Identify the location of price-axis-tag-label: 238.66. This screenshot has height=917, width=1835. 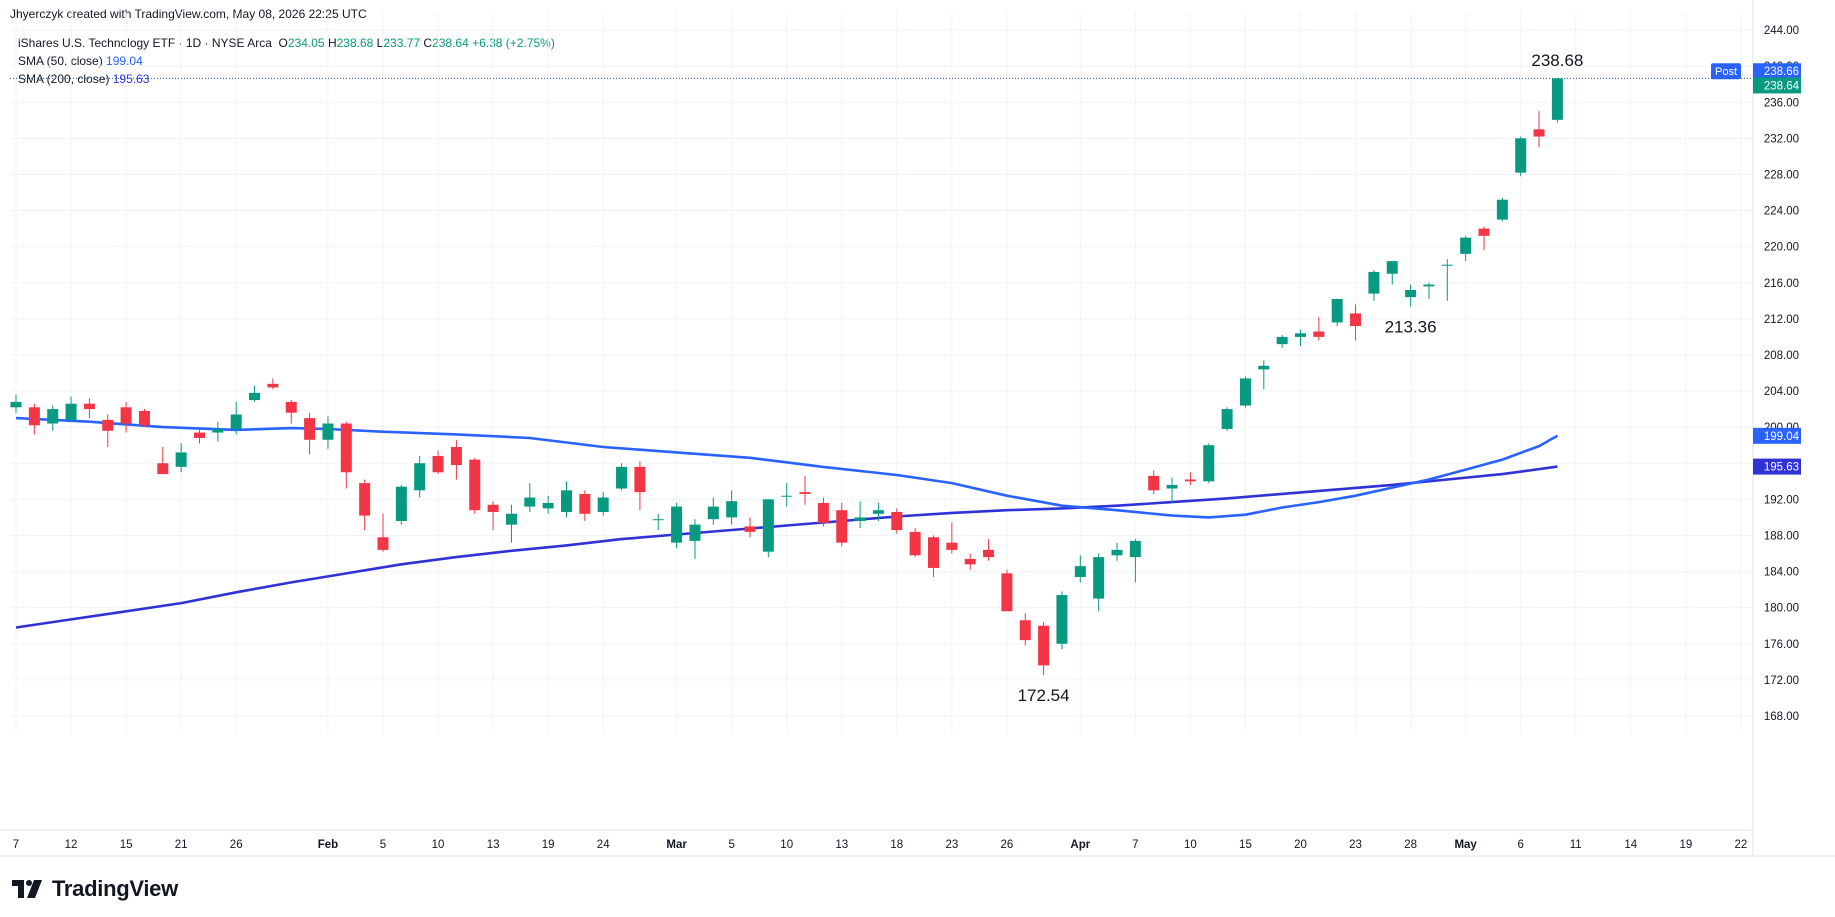
(1781, 72).